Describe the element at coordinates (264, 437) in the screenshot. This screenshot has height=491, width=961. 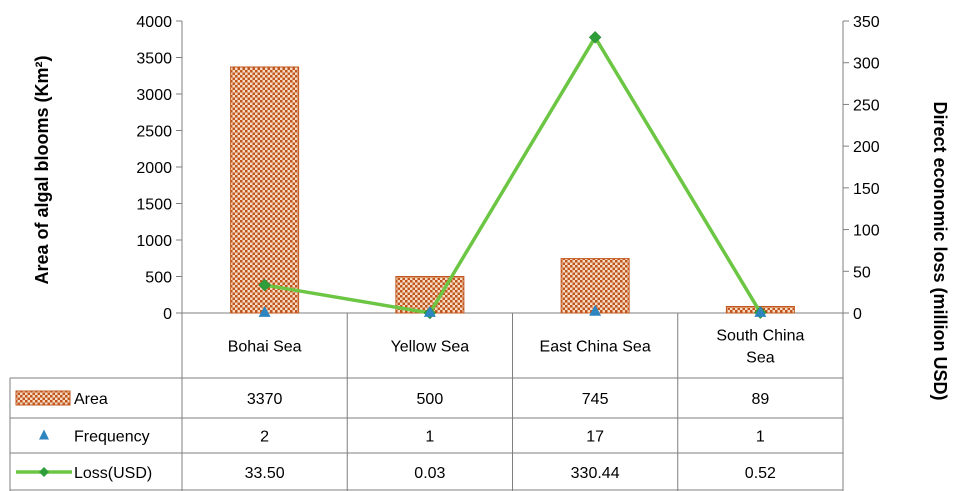
I see `table-cell: 2` at that location.